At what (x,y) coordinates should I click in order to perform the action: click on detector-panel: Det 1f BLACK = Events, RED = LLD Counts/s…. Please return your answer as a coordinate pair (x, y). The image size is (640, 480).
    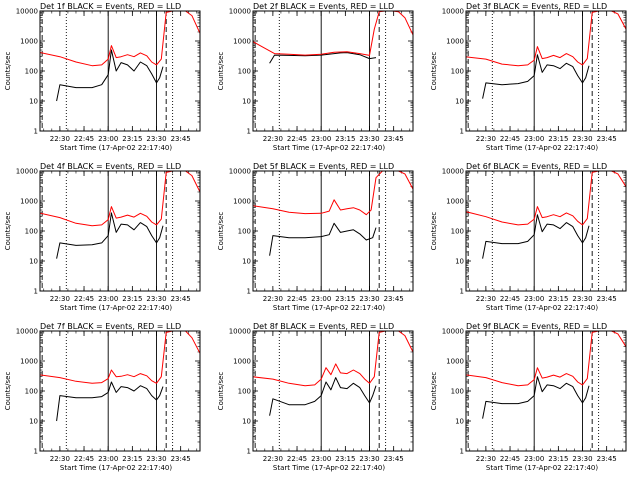
    Looking at the image, I should click on (102, 77).